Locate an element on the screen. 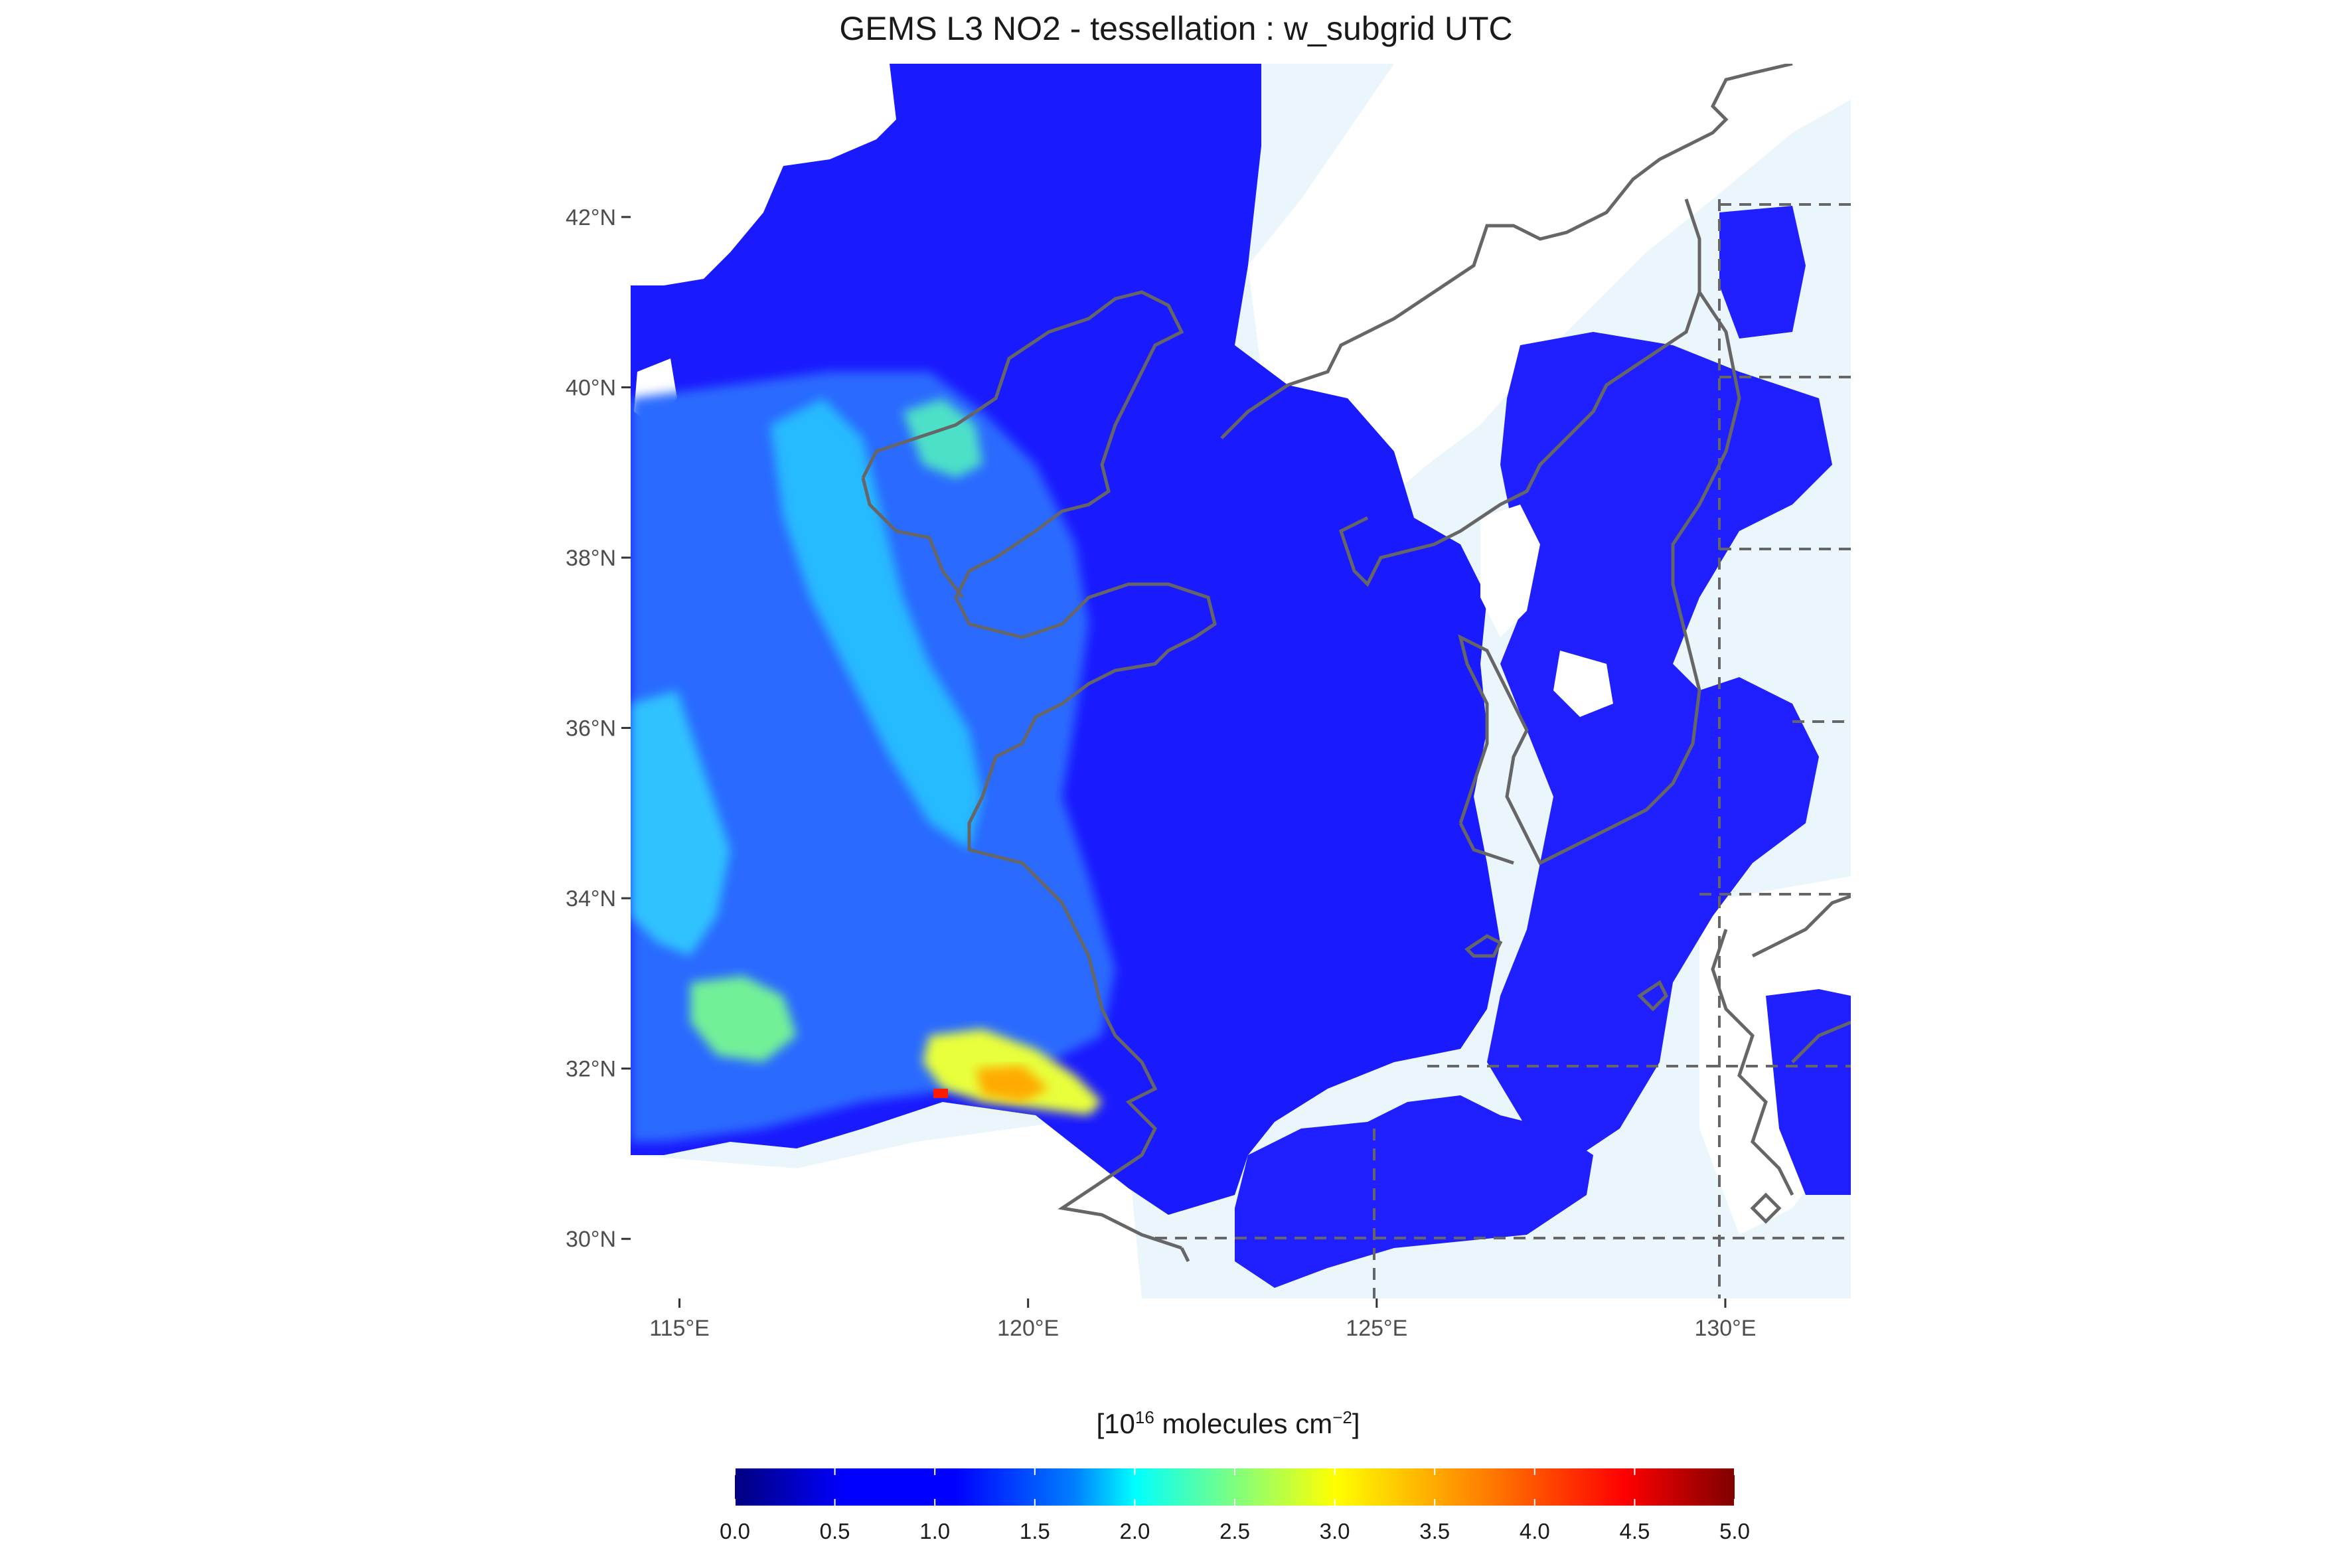  no2-field-korea-north-cell is located at coordinates (1762, 273).